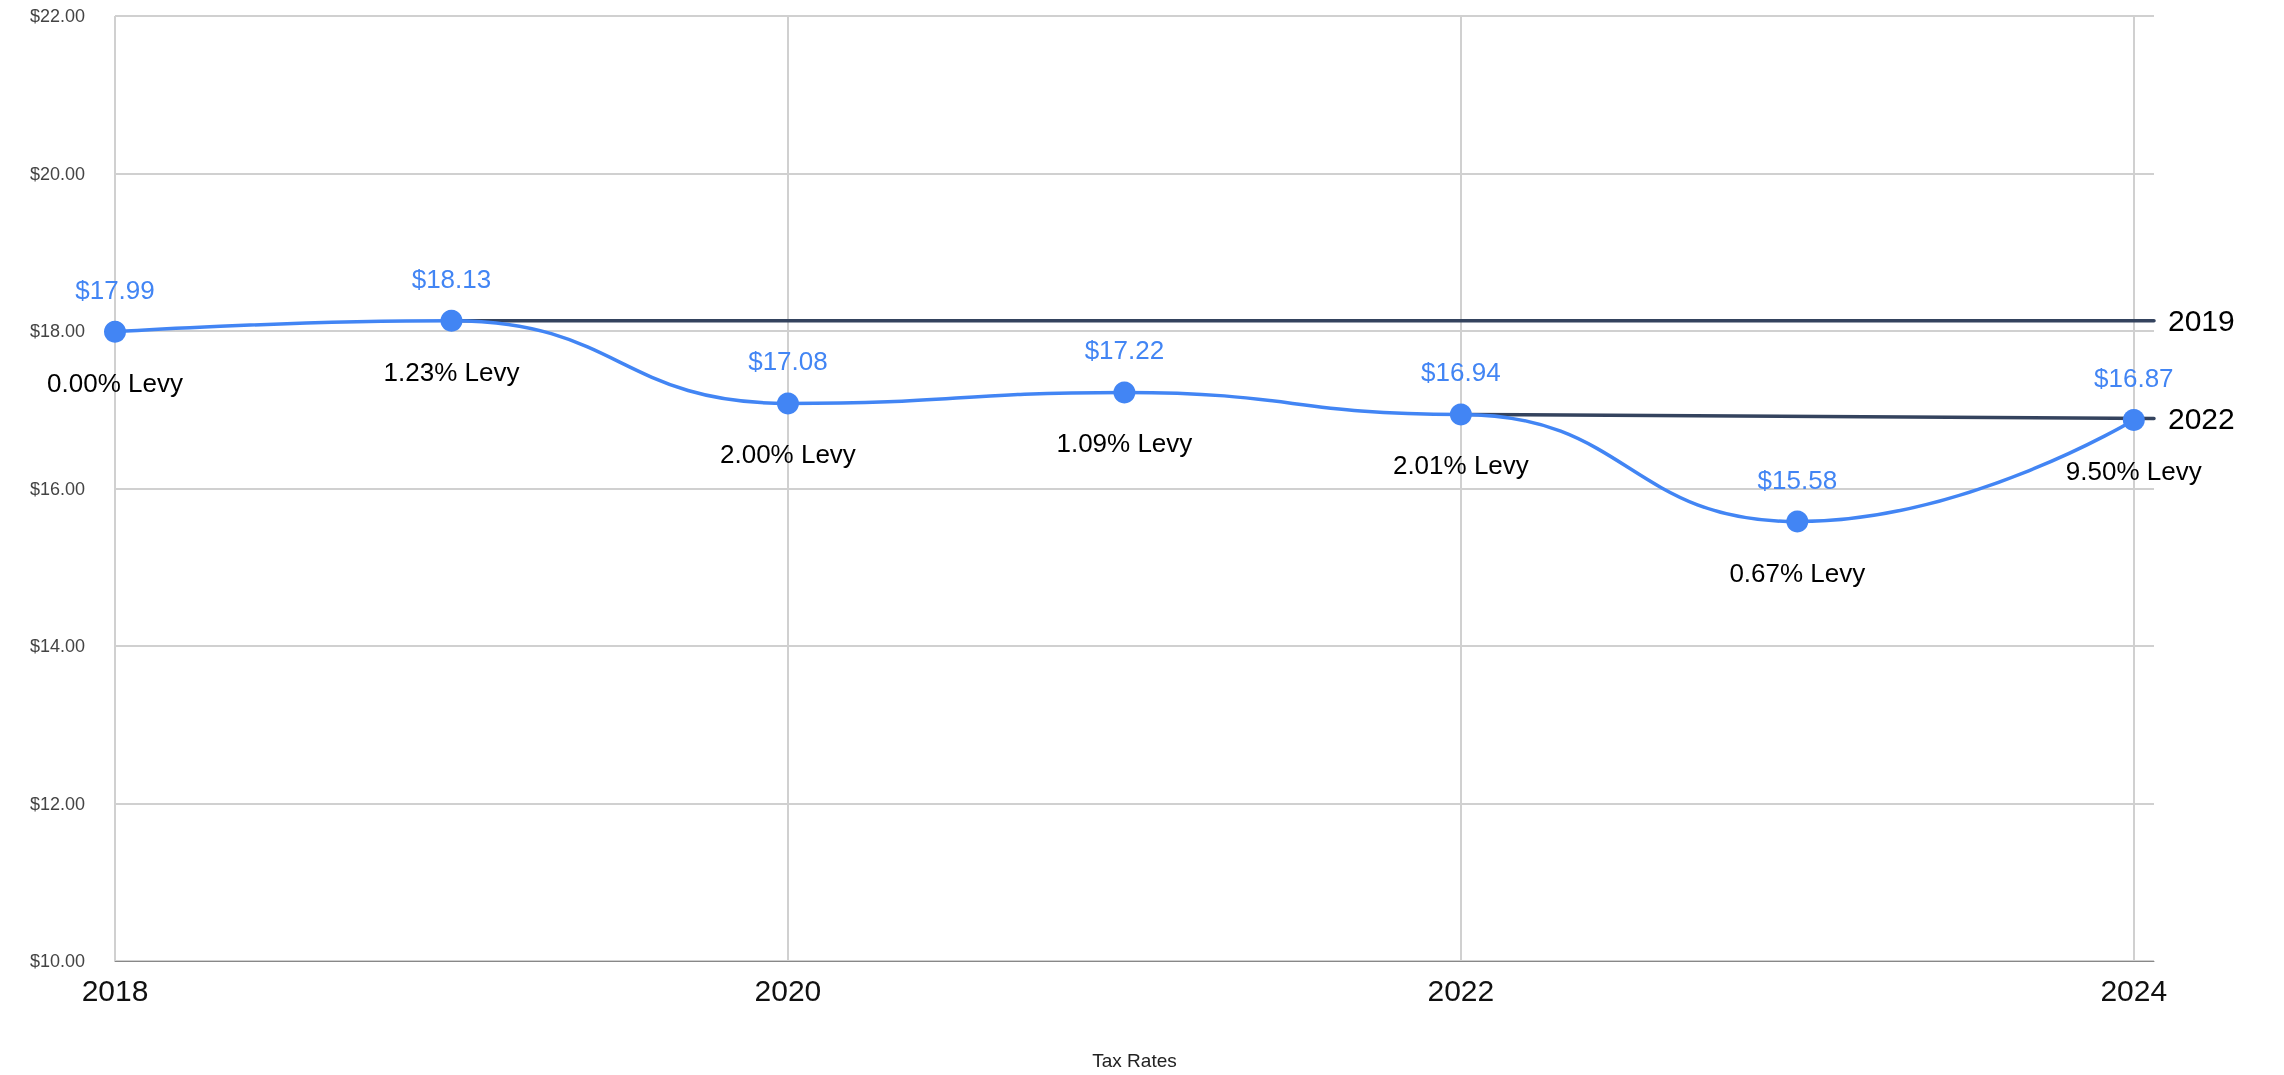  What do you see at coordinates (451, 278) in the screenshot?
I see `data-label: $18.13` at bounding box center [451, 278].